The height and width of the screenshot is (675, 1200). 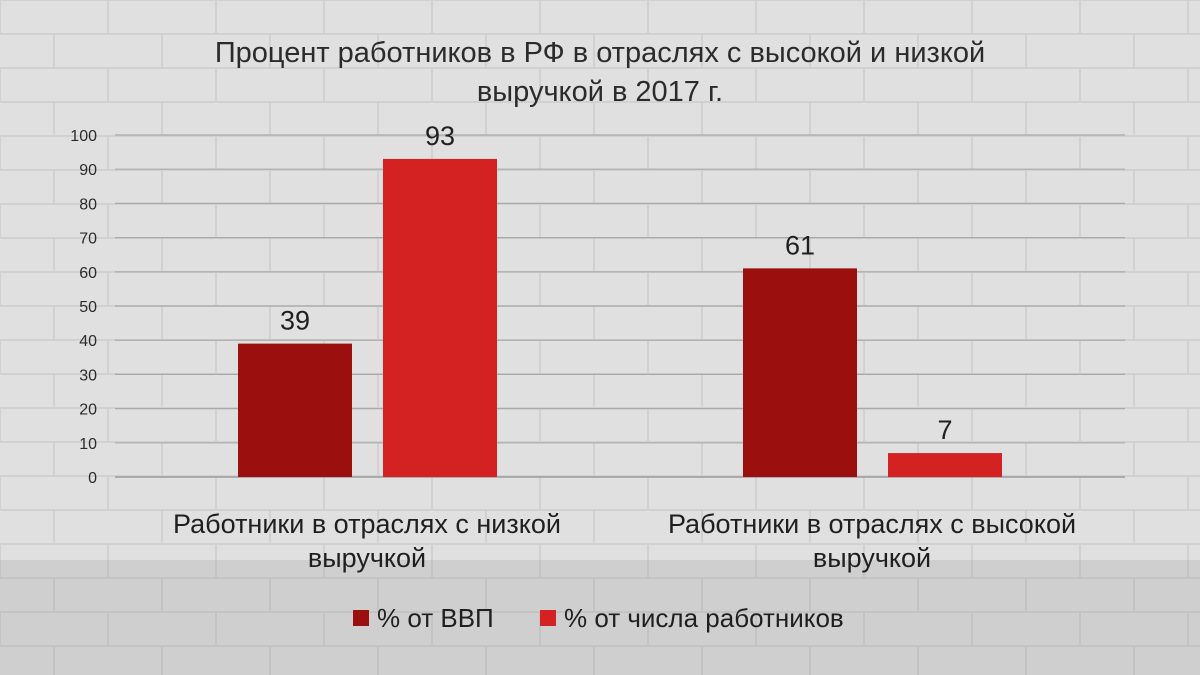 I want to click on y-tick-label: 40, so click(x=88, y=341).